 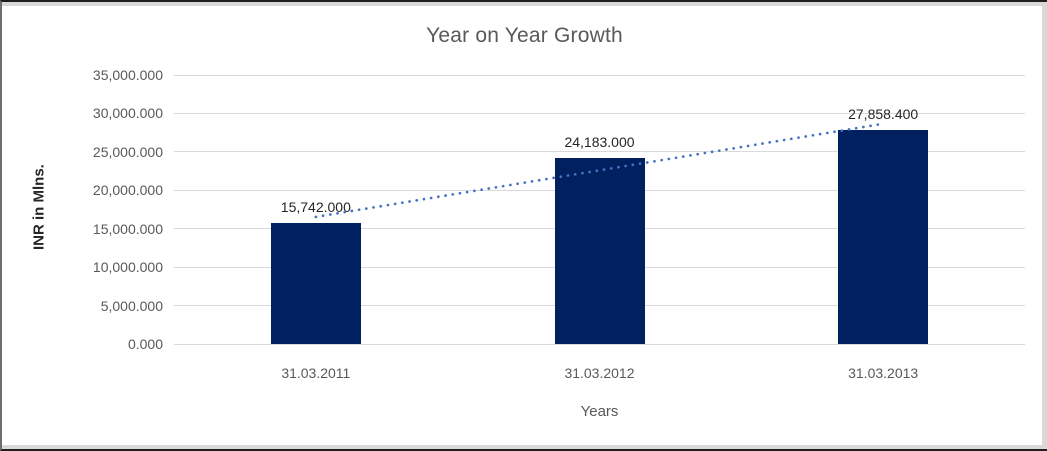 I want to click on y-axis-tick-label: 20,000.000, so click(x=127, y=190).